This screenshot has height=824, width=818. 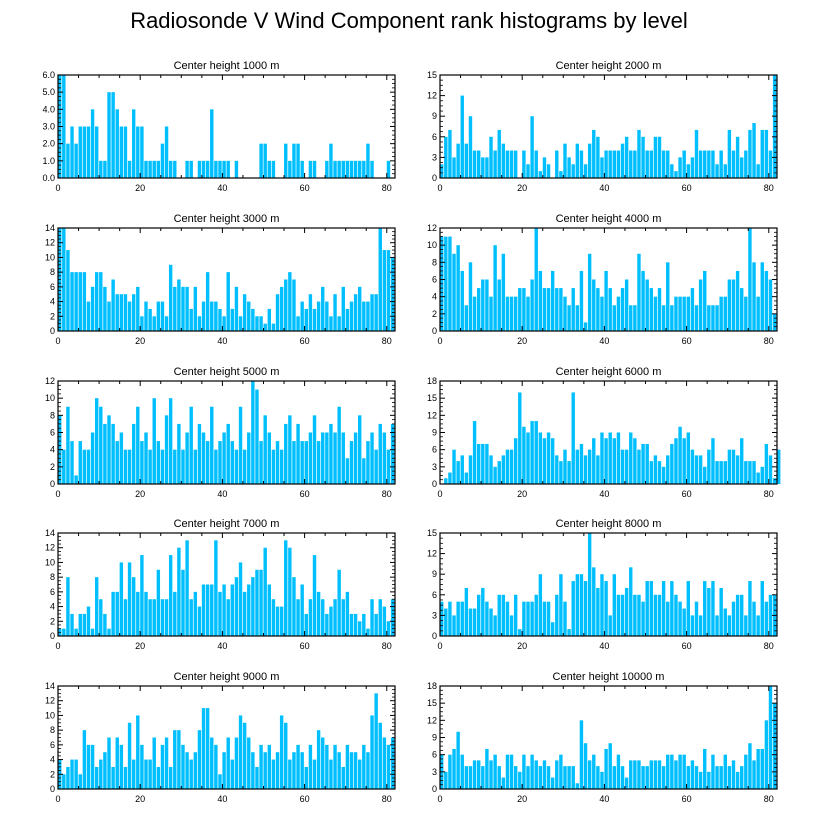 I want to click on y-tick-label: 2, so click(x=52, y=774).